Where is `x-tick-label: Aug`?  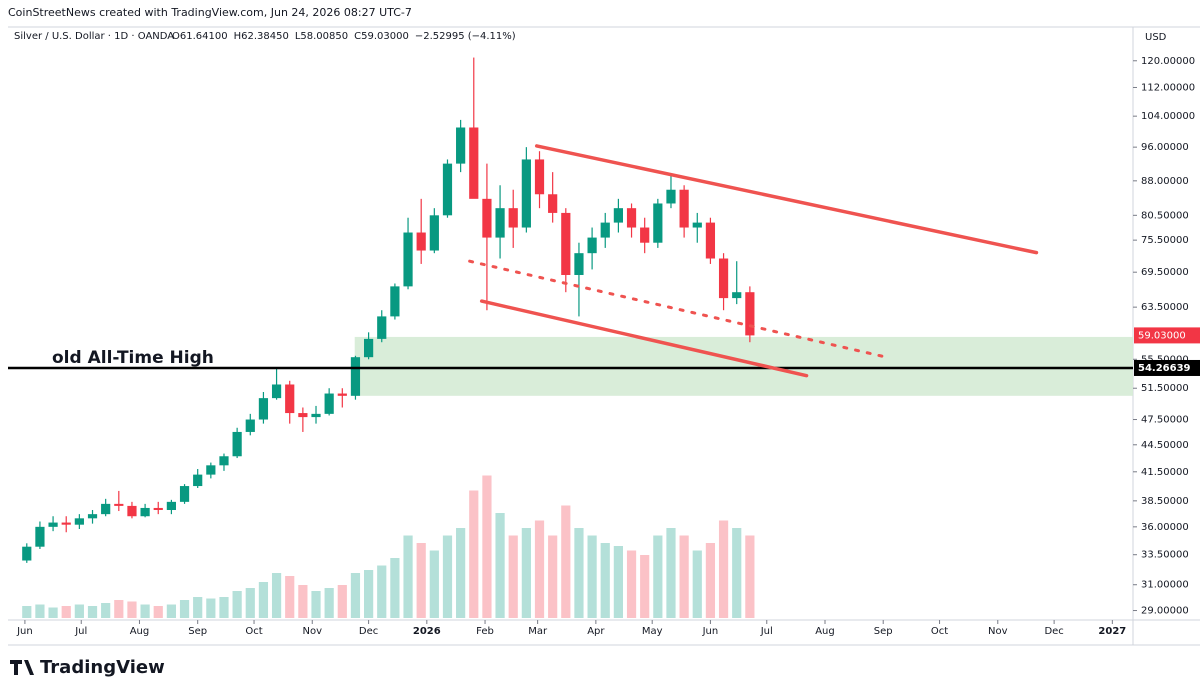 x-tick-label: Aug is located at coordinates (140, 631).